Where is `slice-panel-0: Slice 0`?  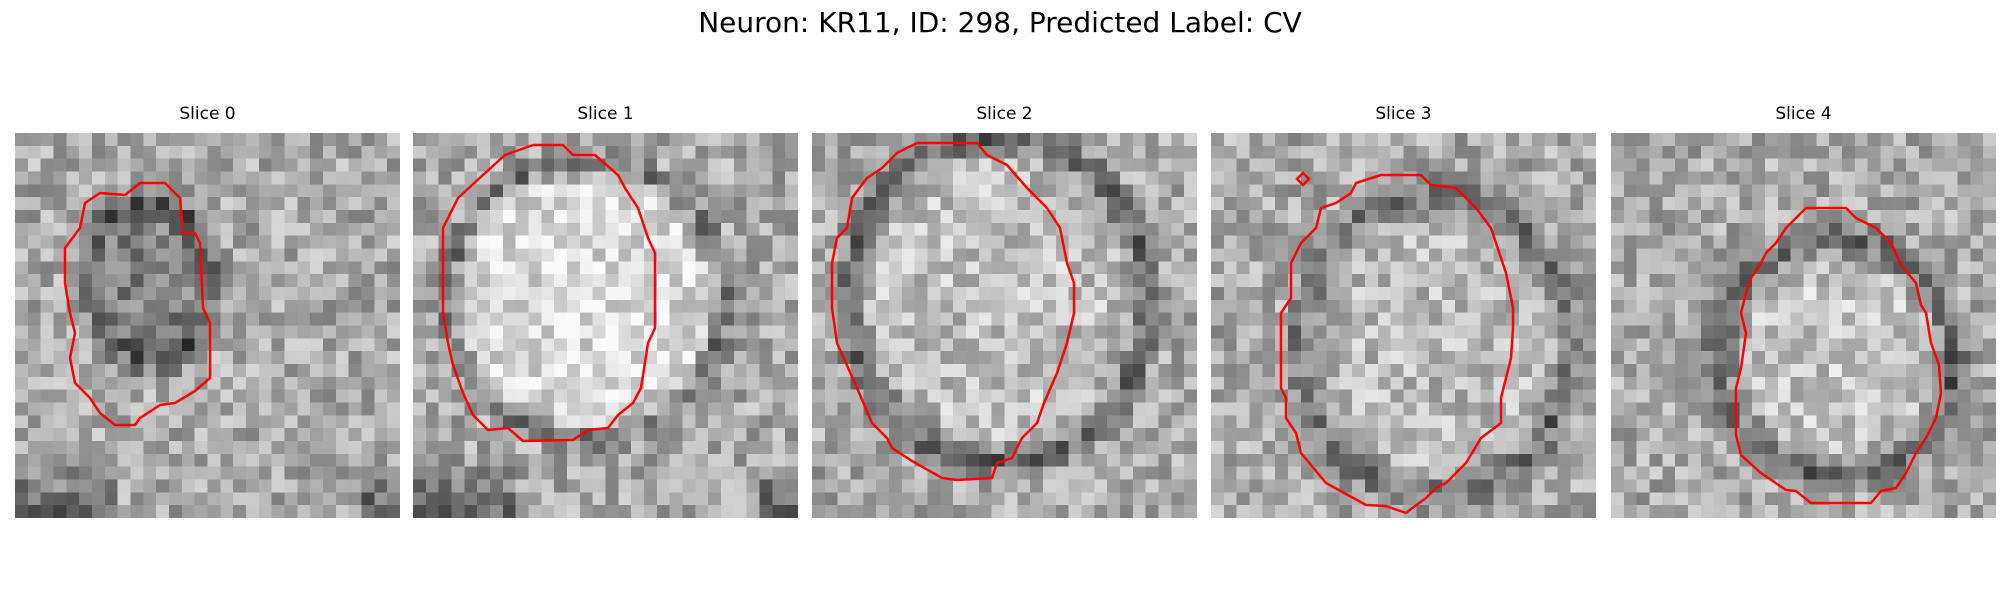 slice-panel-0: Slice 0 is located at coordinates (207, 311).